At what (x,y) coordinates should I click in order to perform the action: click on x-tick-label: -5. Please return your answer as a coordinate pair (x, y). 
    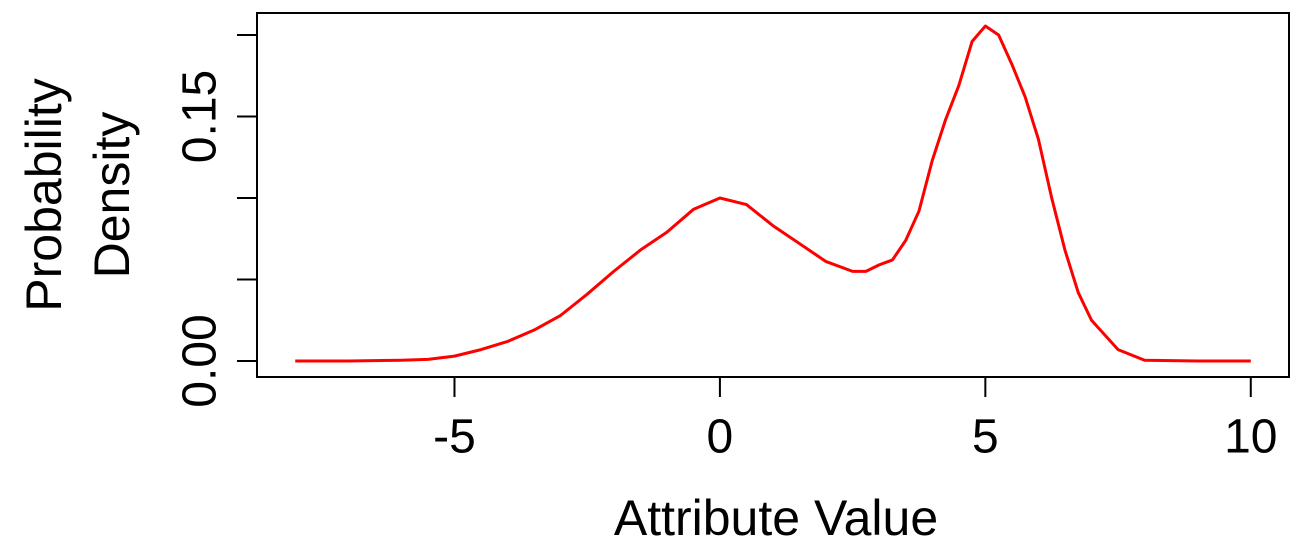
    Looking at the image, I should click on (454, 437).